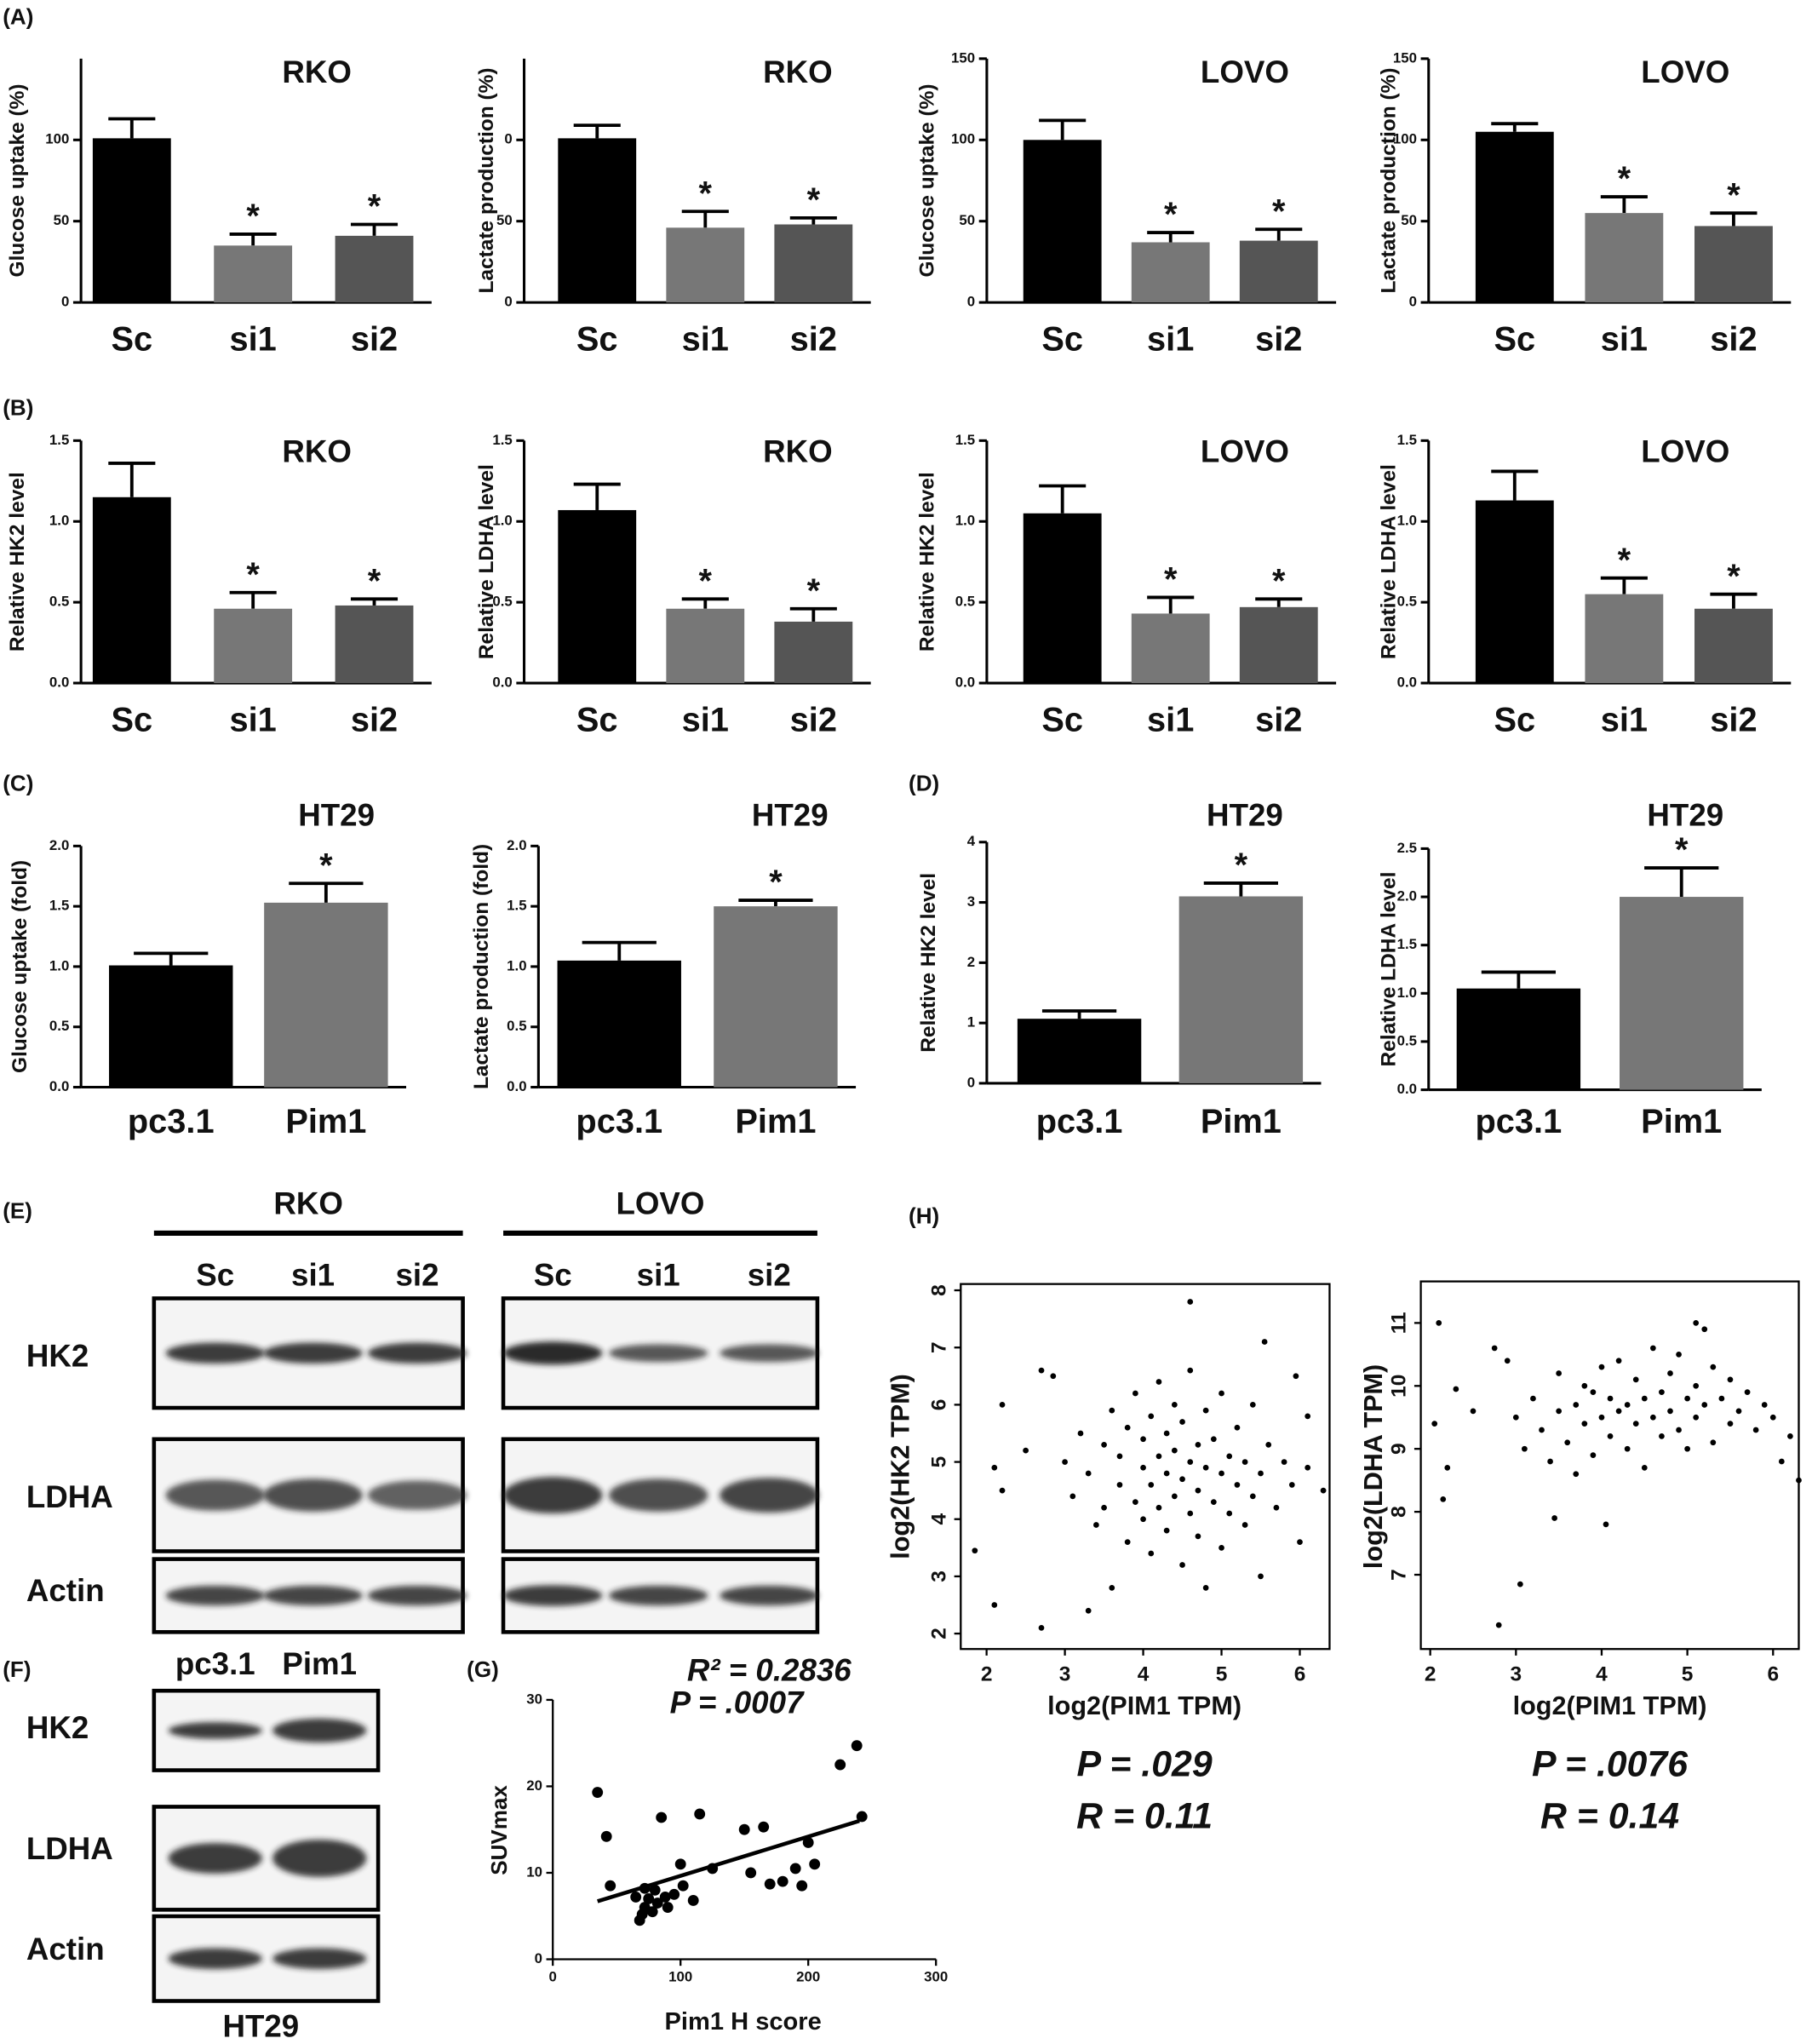 The height and width of the screenshot is (2044, 1812). I want to click on x-tick-label: 2, so click(1430, 1673).